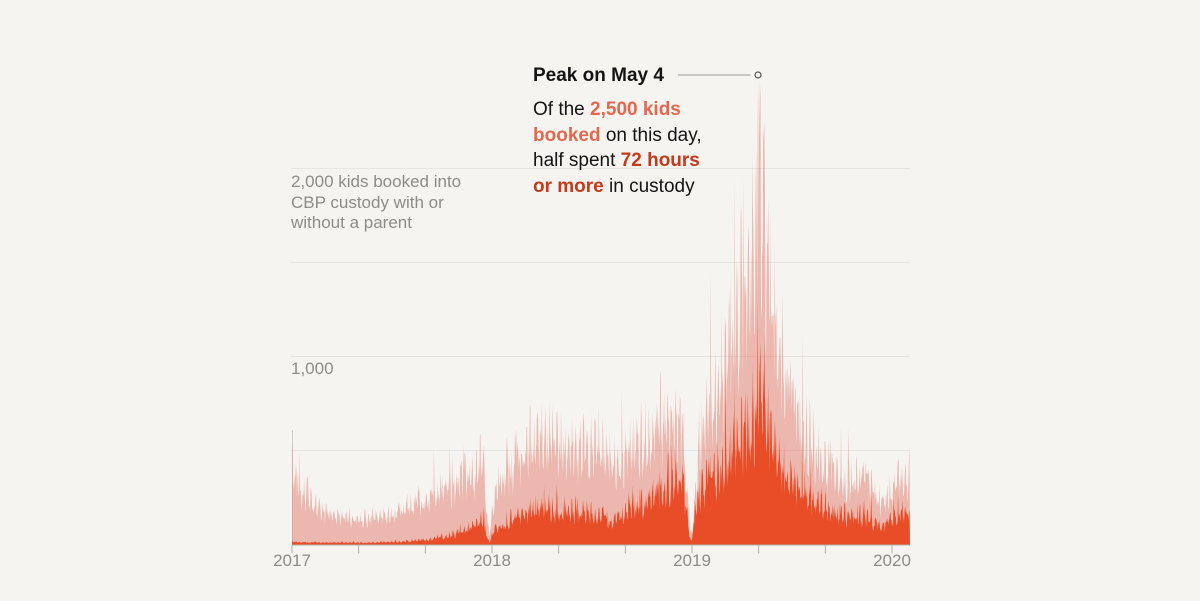  What do you see at coordinates (758, 75) in the screenshot?
I see `peak-marker-icon` at bounding box center [758, 75].